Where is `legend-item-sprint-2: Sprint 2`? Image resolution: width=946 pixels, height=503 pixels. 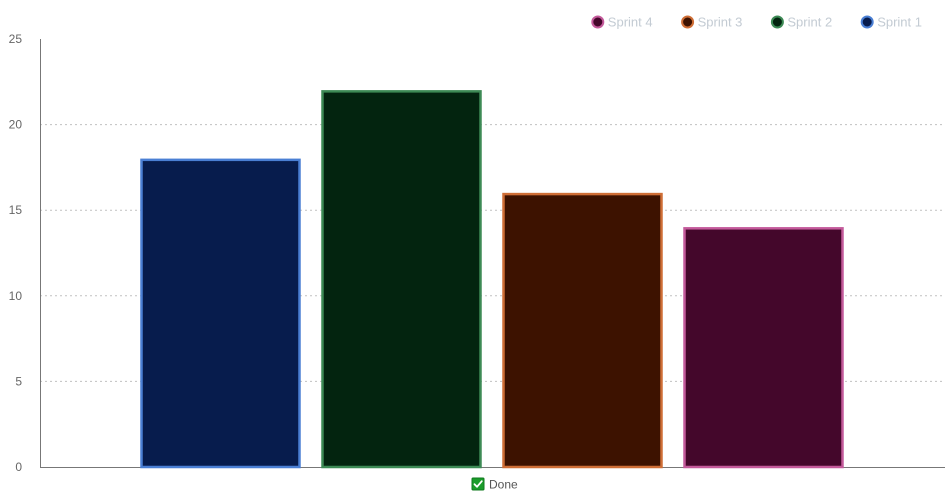 legend-item-sprint-2: Sprint 2 is located at coordinates (801, 22).